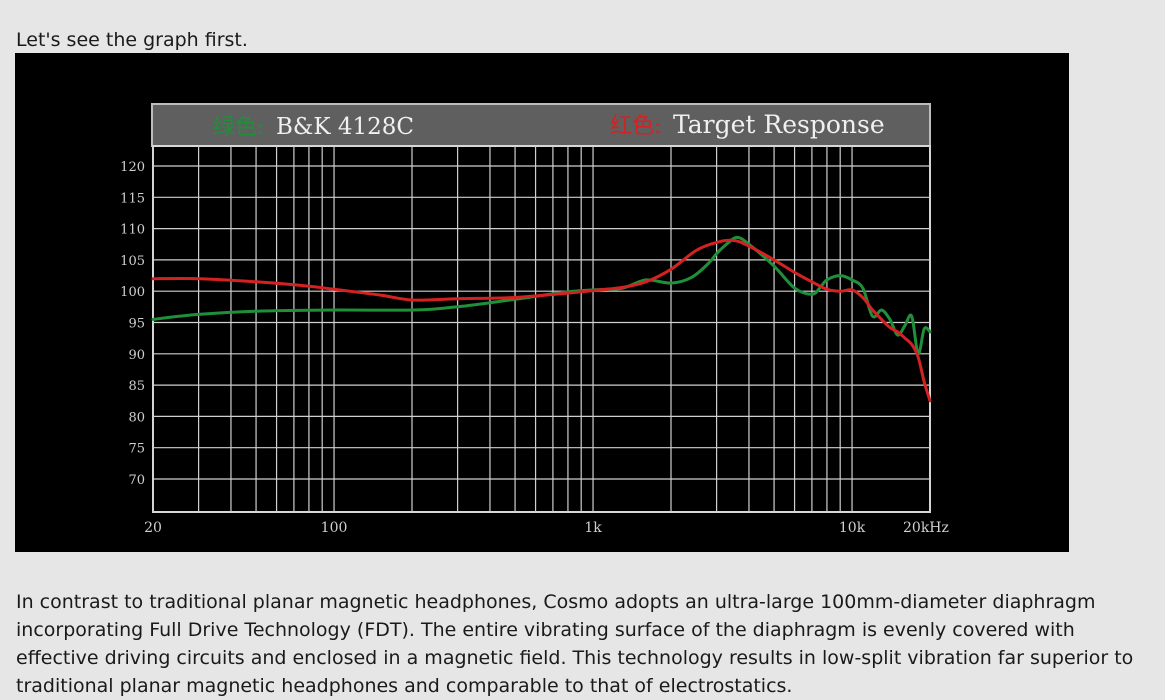 The height and width of the screenshot is (700, 1165). Describe the element at coordinates (852, 528) in the screenshot. I see `x-tick-label: 10k` at that location.